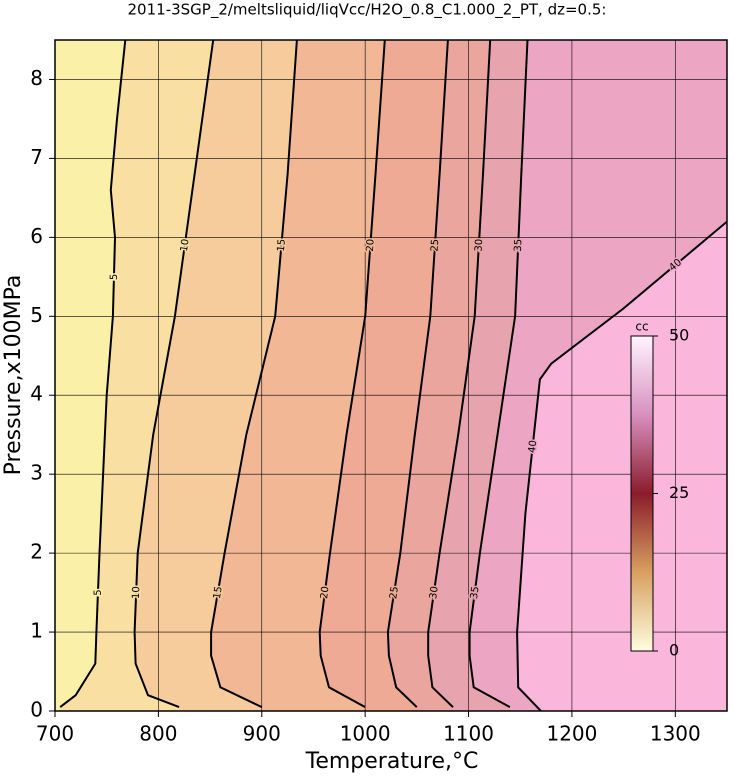 The width and height of the screenshot is (734, 776). What do you see at coordinates (679, 335) in the screenshot?
I see `colorbar-tick-label: 50` at bounding box center [679, 335].